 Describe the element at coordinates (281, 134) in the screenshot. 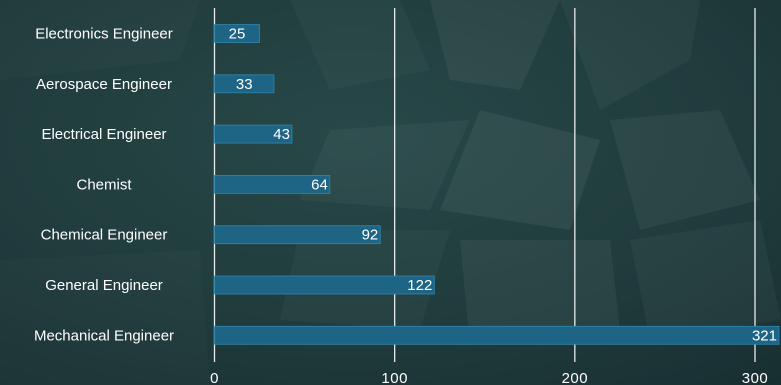

I see `data-label: 43` at that location.